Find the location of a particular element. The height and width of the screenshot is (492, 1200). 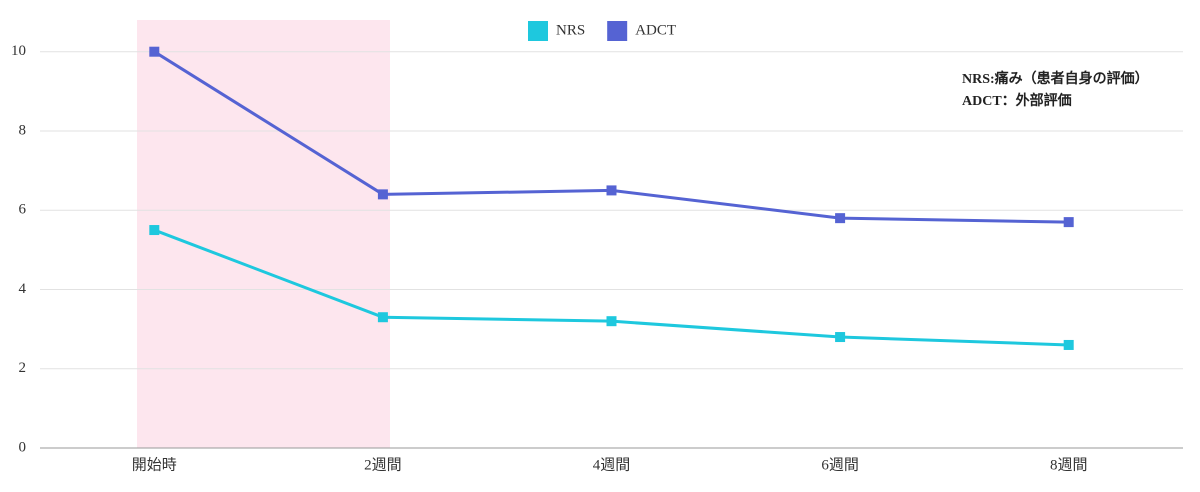

y-tick-label: 4 is located at coordinates (23, 289).